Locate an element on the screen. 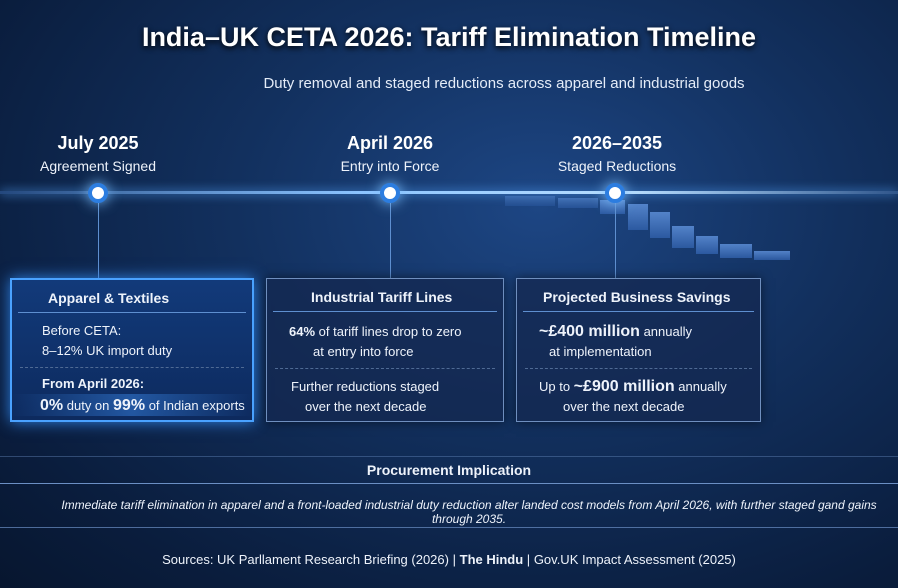  after-label: From April 2026: is located at coordinates (93, 383).